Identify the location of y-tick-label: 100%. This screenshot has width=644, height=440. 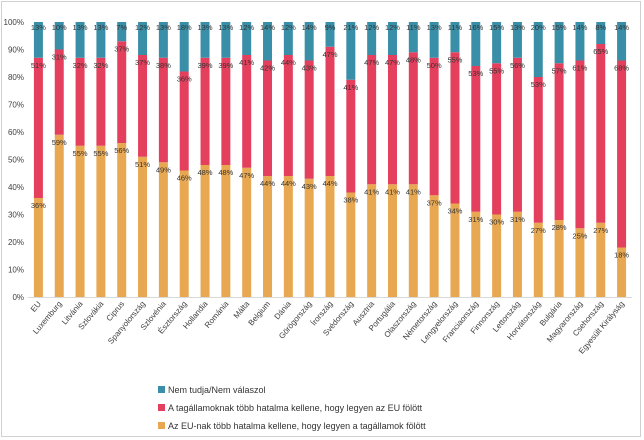
(14, 22).